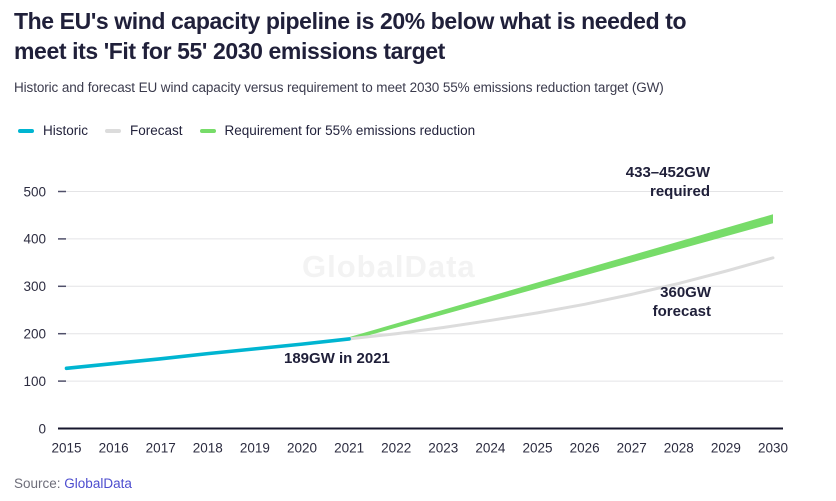  Describe the element at coordinates (161, 448) in the screenshot. I see `svg-text: 2017` at that location.